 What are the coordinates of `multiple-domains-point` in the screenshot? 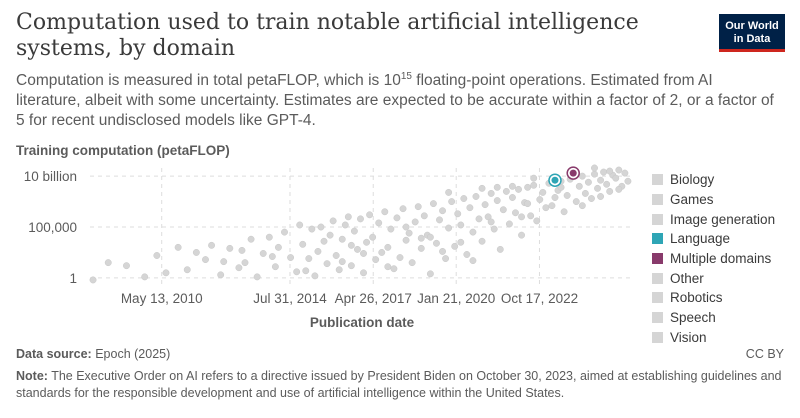 It's located at (573, 173).